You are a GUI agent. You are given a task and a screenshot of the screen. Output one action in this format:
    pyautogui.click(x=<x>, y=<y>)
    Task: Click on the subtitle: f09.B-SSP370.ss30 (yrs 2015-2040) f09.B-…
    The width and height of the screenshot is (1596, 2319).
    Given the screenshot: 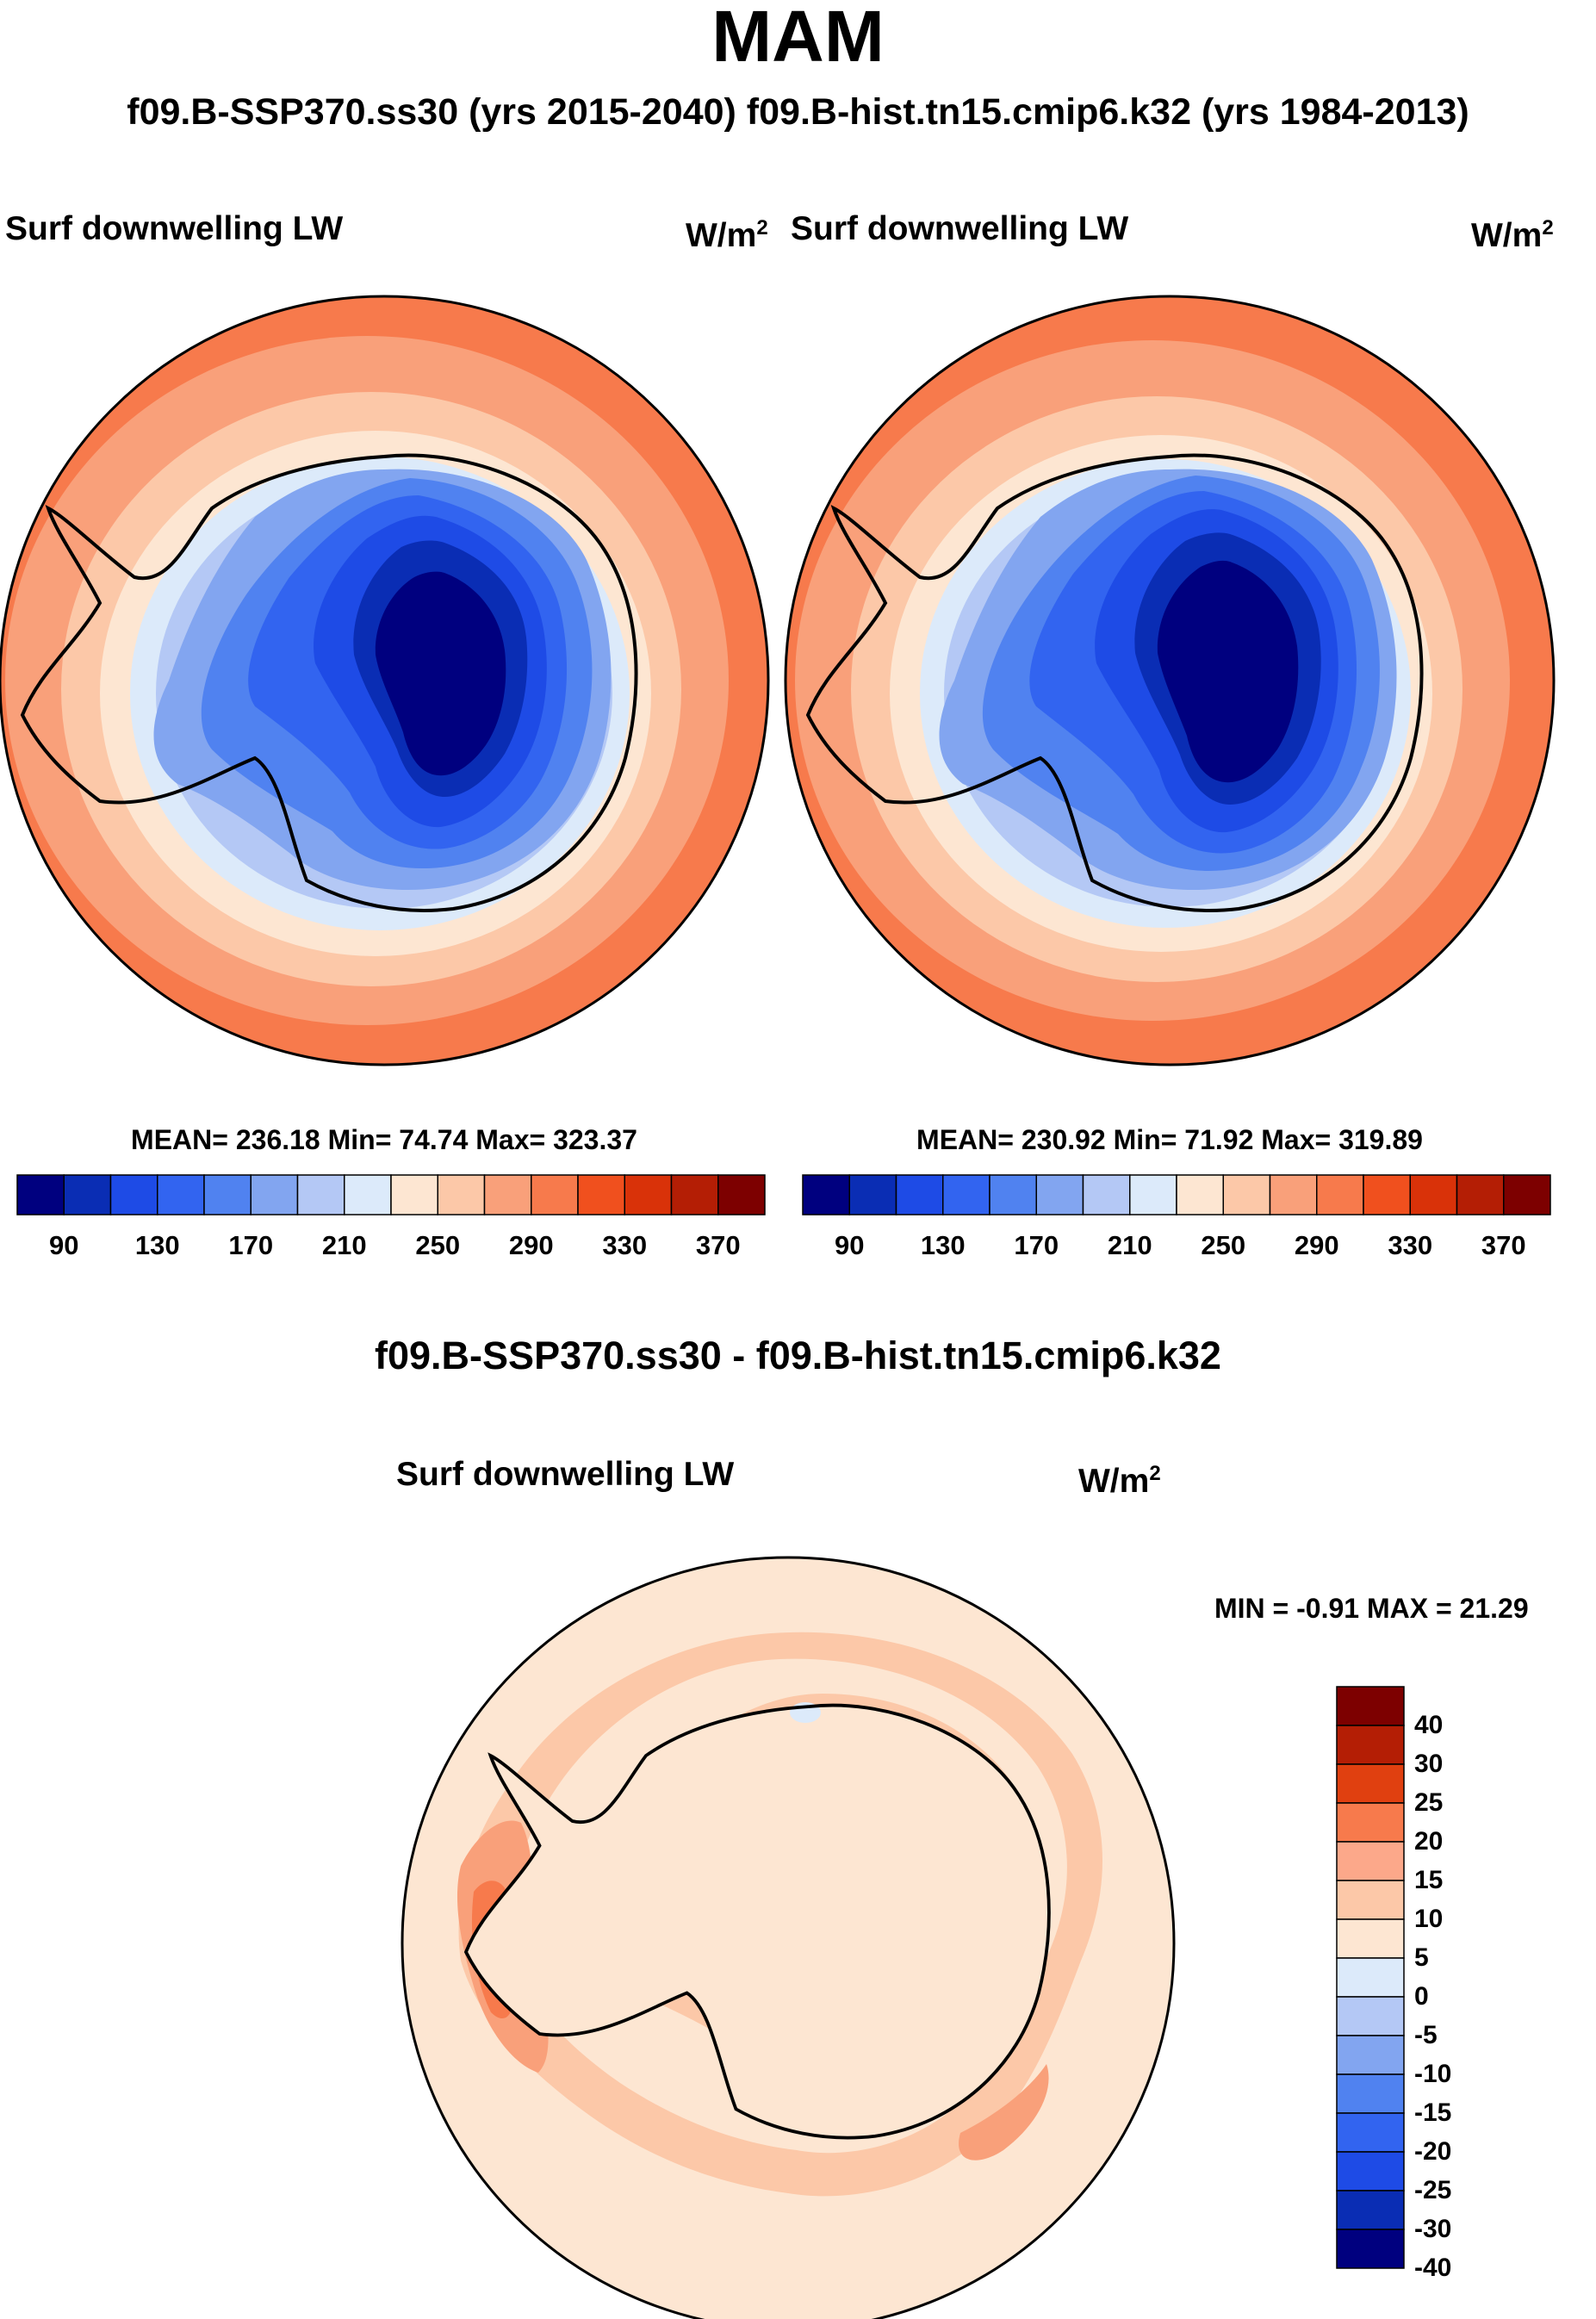 What is the action you would take?
    pyautogui.click(x=798, y=112)
    